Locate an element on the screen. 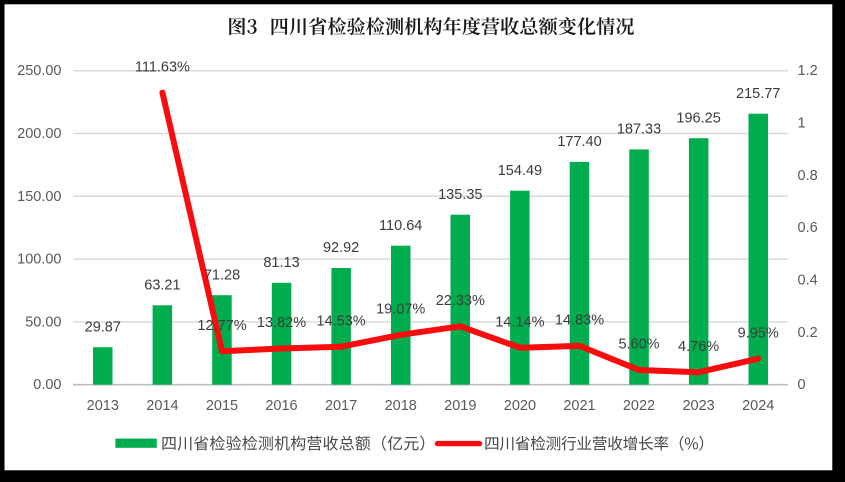 This screenshot has width=845, height=482. svg-text: 200.00 is located at coordinates (39, 134).